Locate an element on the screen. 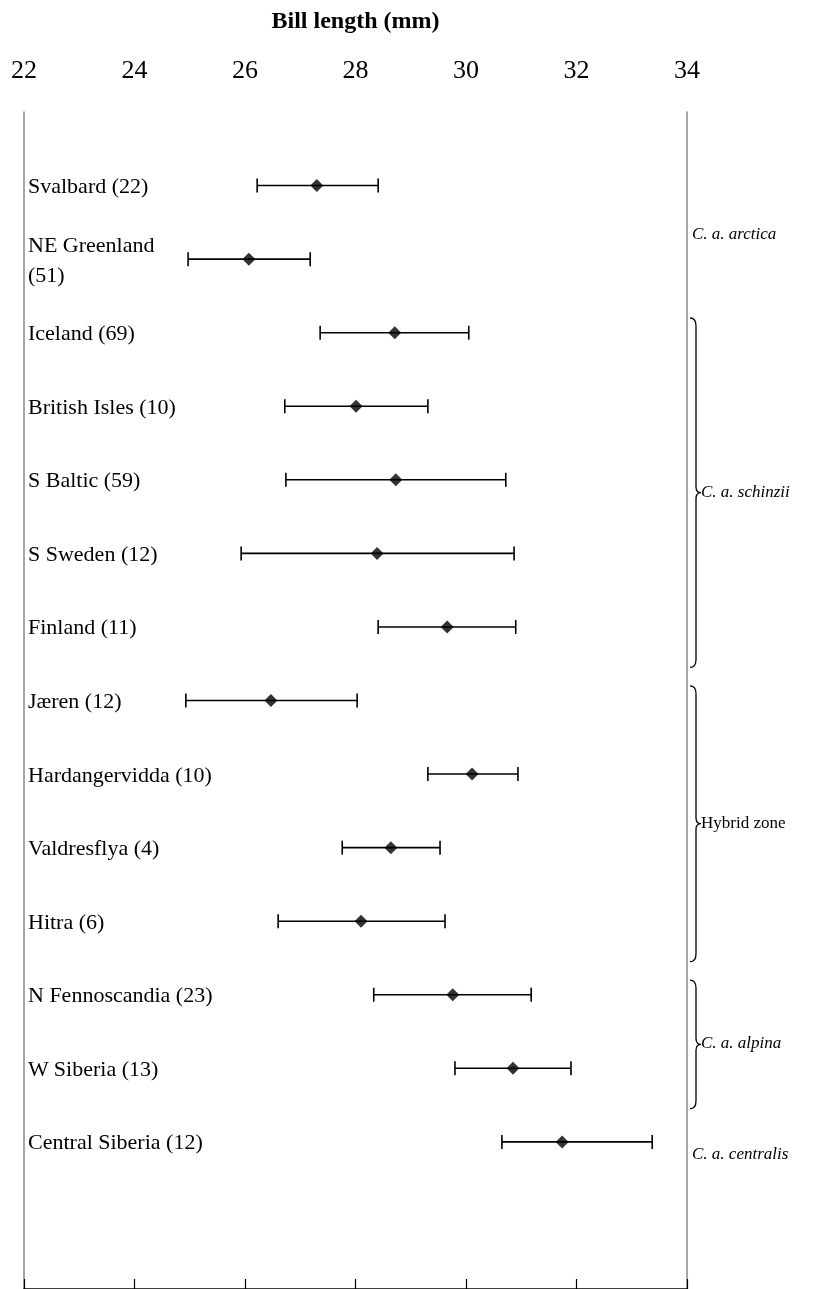 This screenshot has height=1289, width=819. y-tick-label: Finland (11) is located at coordinates (82, 627).